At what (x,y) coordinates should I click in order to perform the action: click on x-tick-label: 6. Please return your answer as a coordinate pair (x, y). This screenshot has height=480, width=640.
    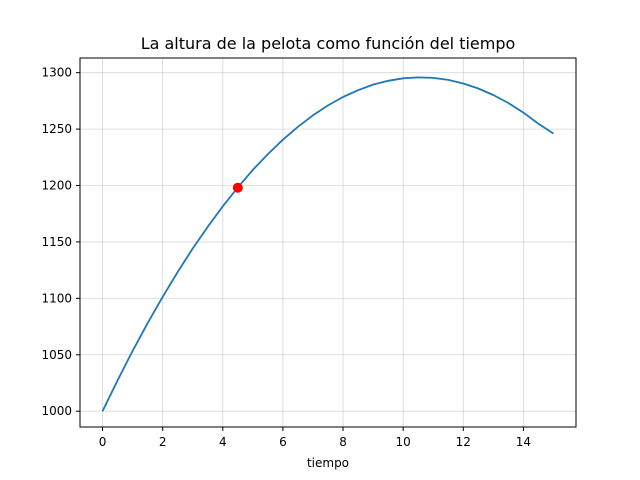
    Looking at the image, I should click on (283, 442).